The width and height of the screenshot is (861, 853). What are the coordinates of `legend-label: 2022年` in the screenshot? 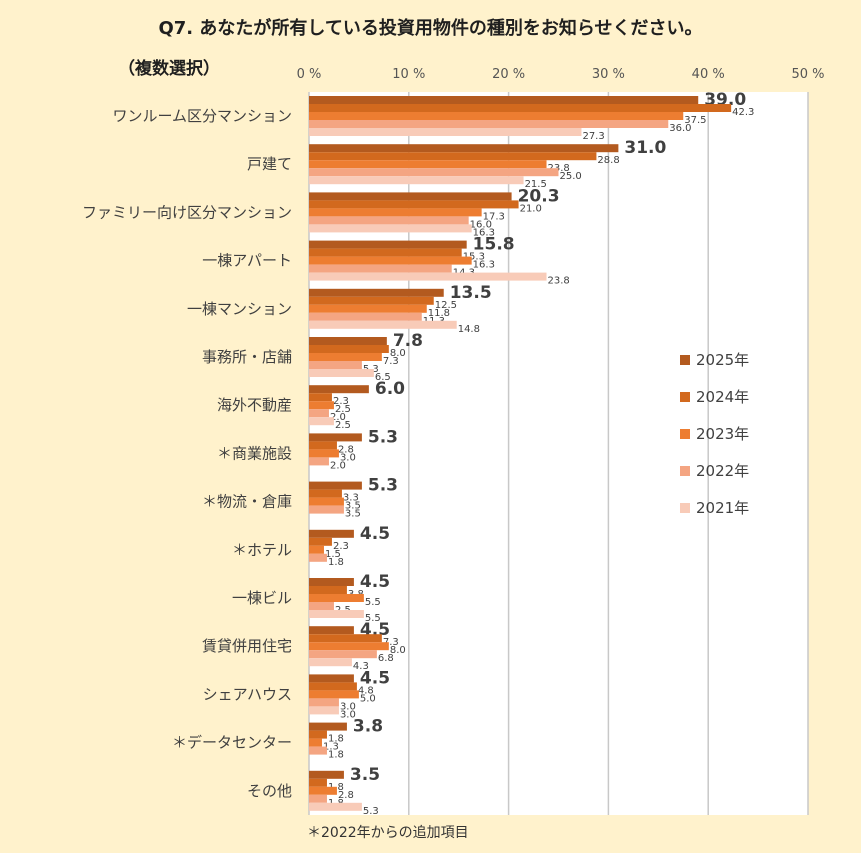 It's located at (722, 471).